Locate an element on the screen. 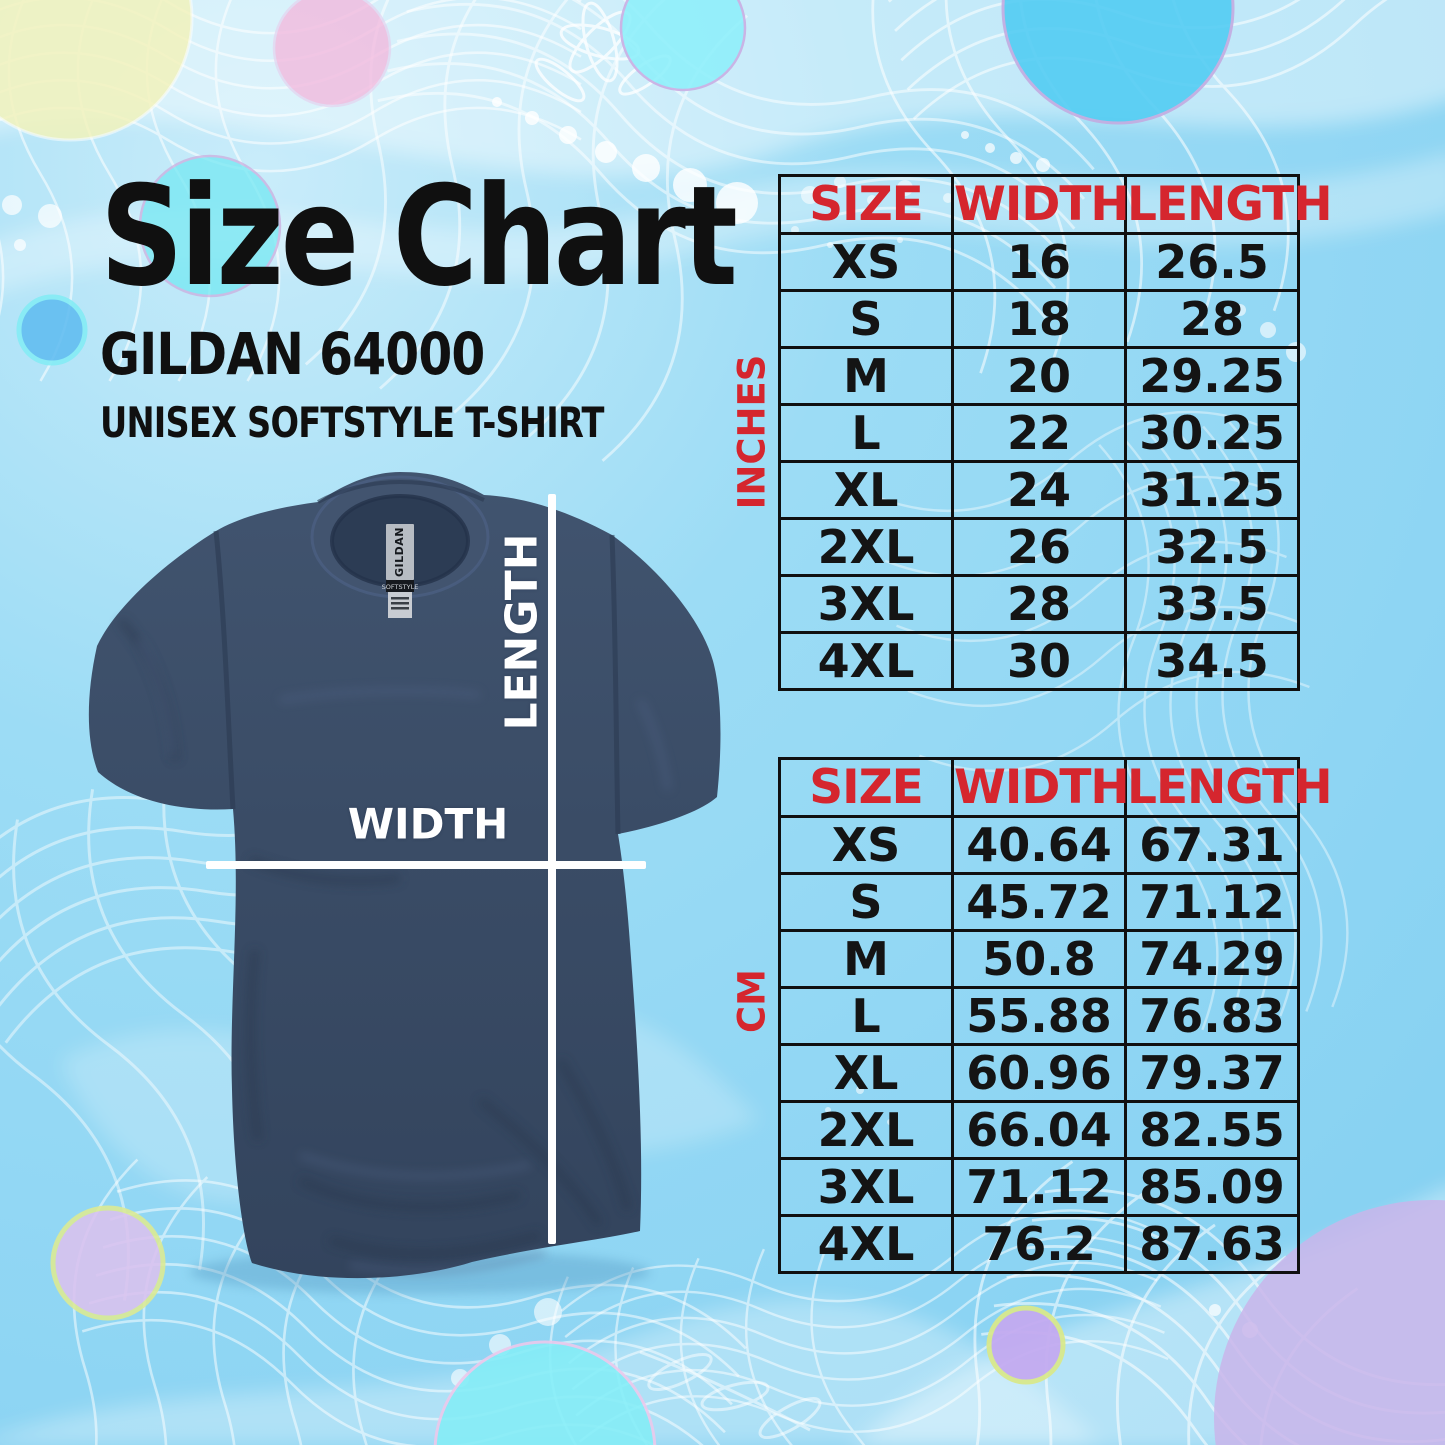 The image size is (1445, 1445). length-cell: 31.25 is located at coordinates (1212, 490).